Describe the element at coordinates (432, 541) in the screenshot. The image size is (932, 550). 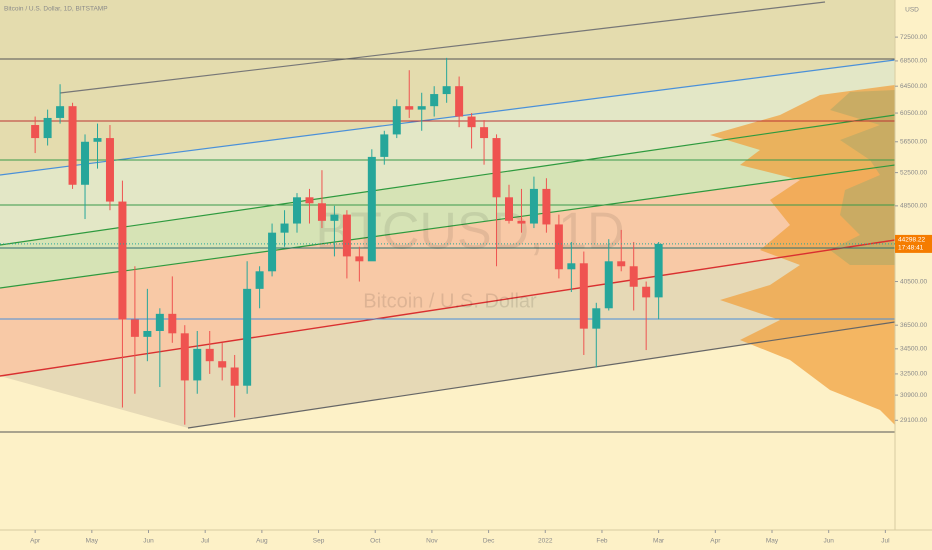
I see `x-tick-label: Nov` at that location.